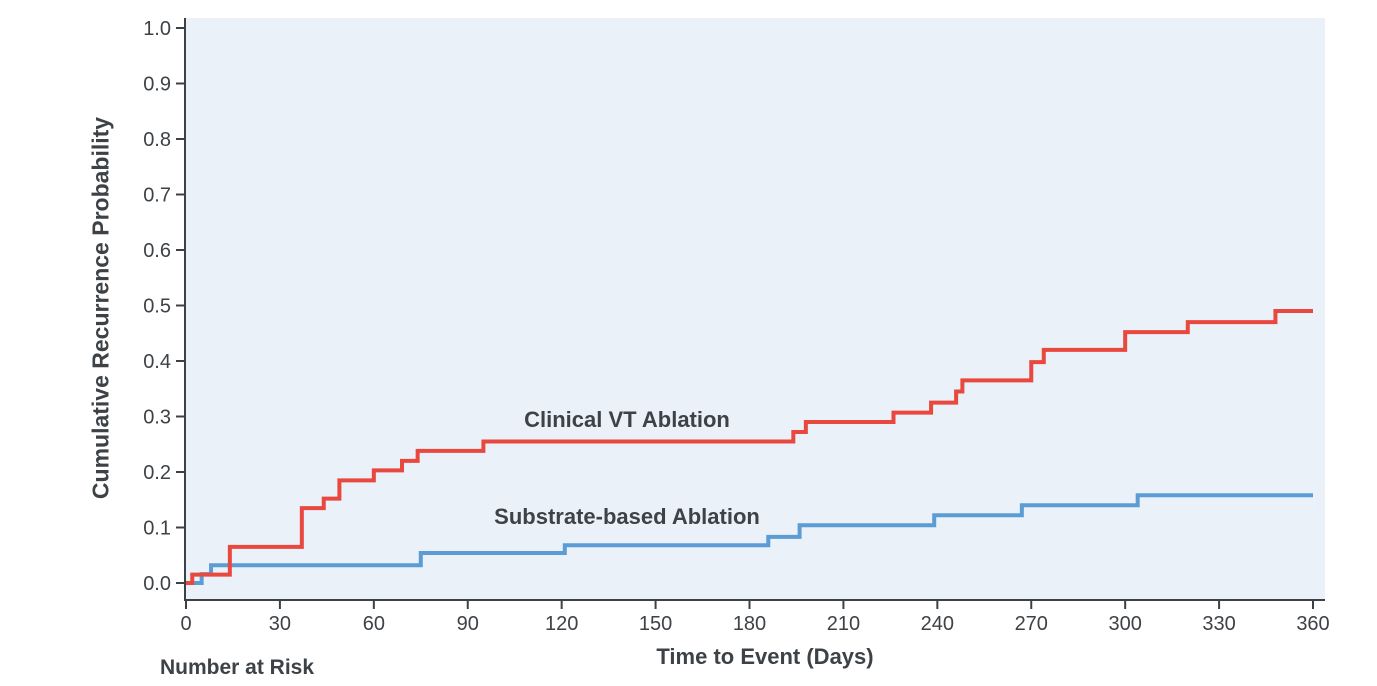 The image size is (1377, 686). Describe the element at coordinates (765, 656) in the screenshot. I see `x-axis-title: Time to Event (Days)` at that location.